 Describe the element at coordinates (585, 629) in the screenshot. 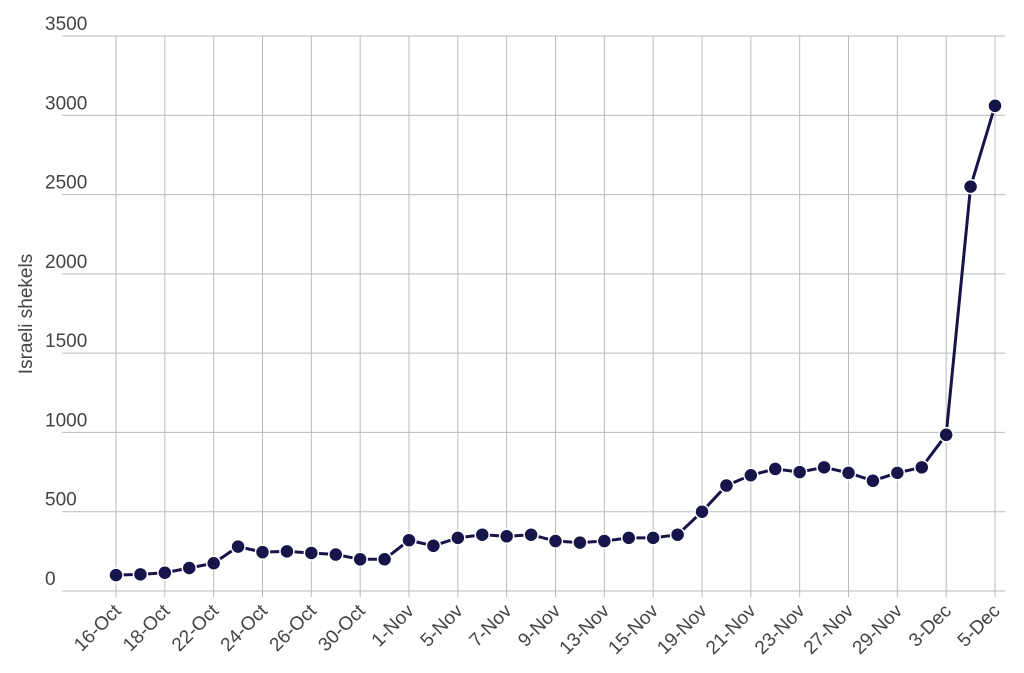

I see `x-tick-label: 13-Nov` at that location.